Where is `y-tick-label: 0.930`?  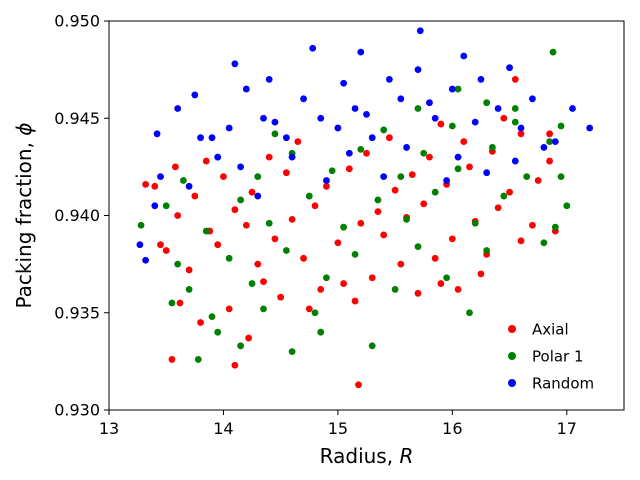
y-tick-label: 0.930 is located at coordinates (77, 410).